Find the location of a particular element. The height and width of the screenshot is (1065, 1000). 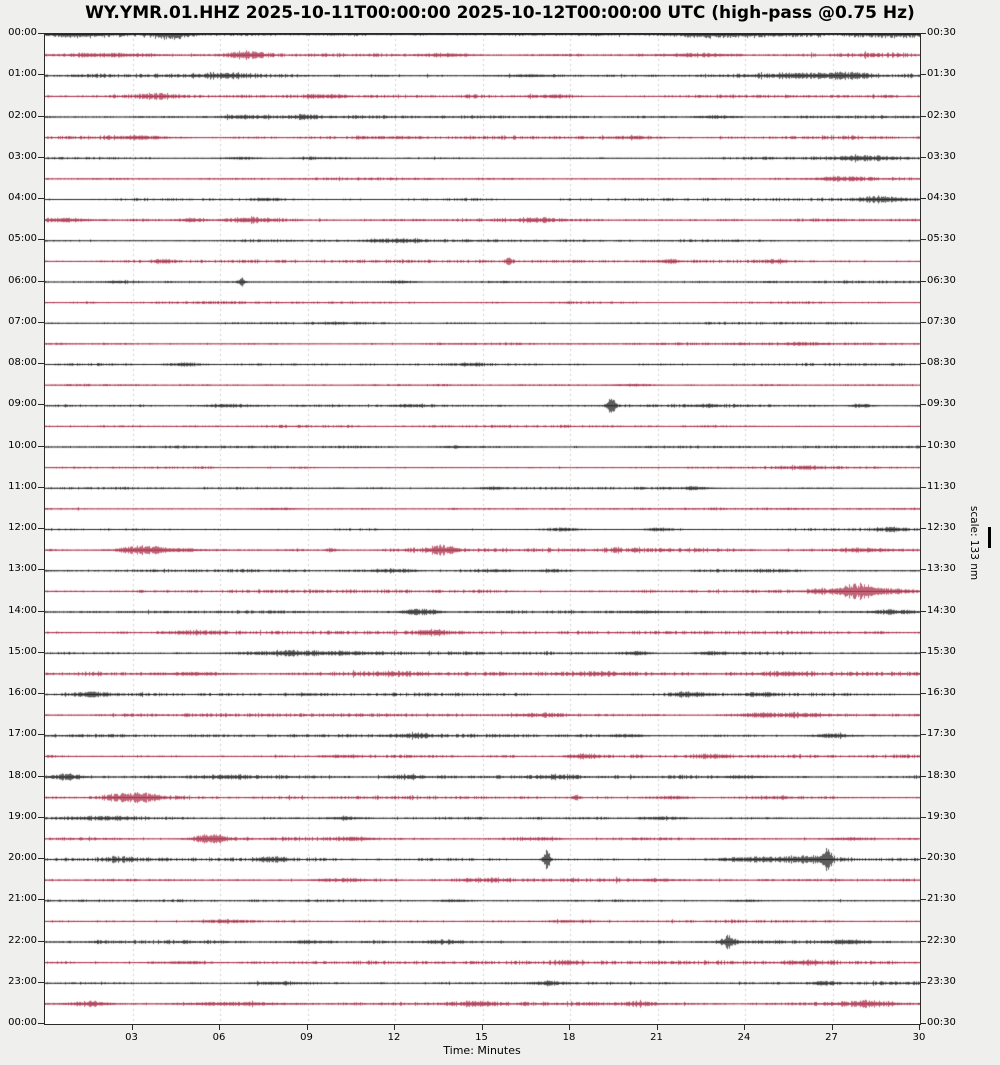

right-time-label: 04:30 is located at coordinates (941, 197).